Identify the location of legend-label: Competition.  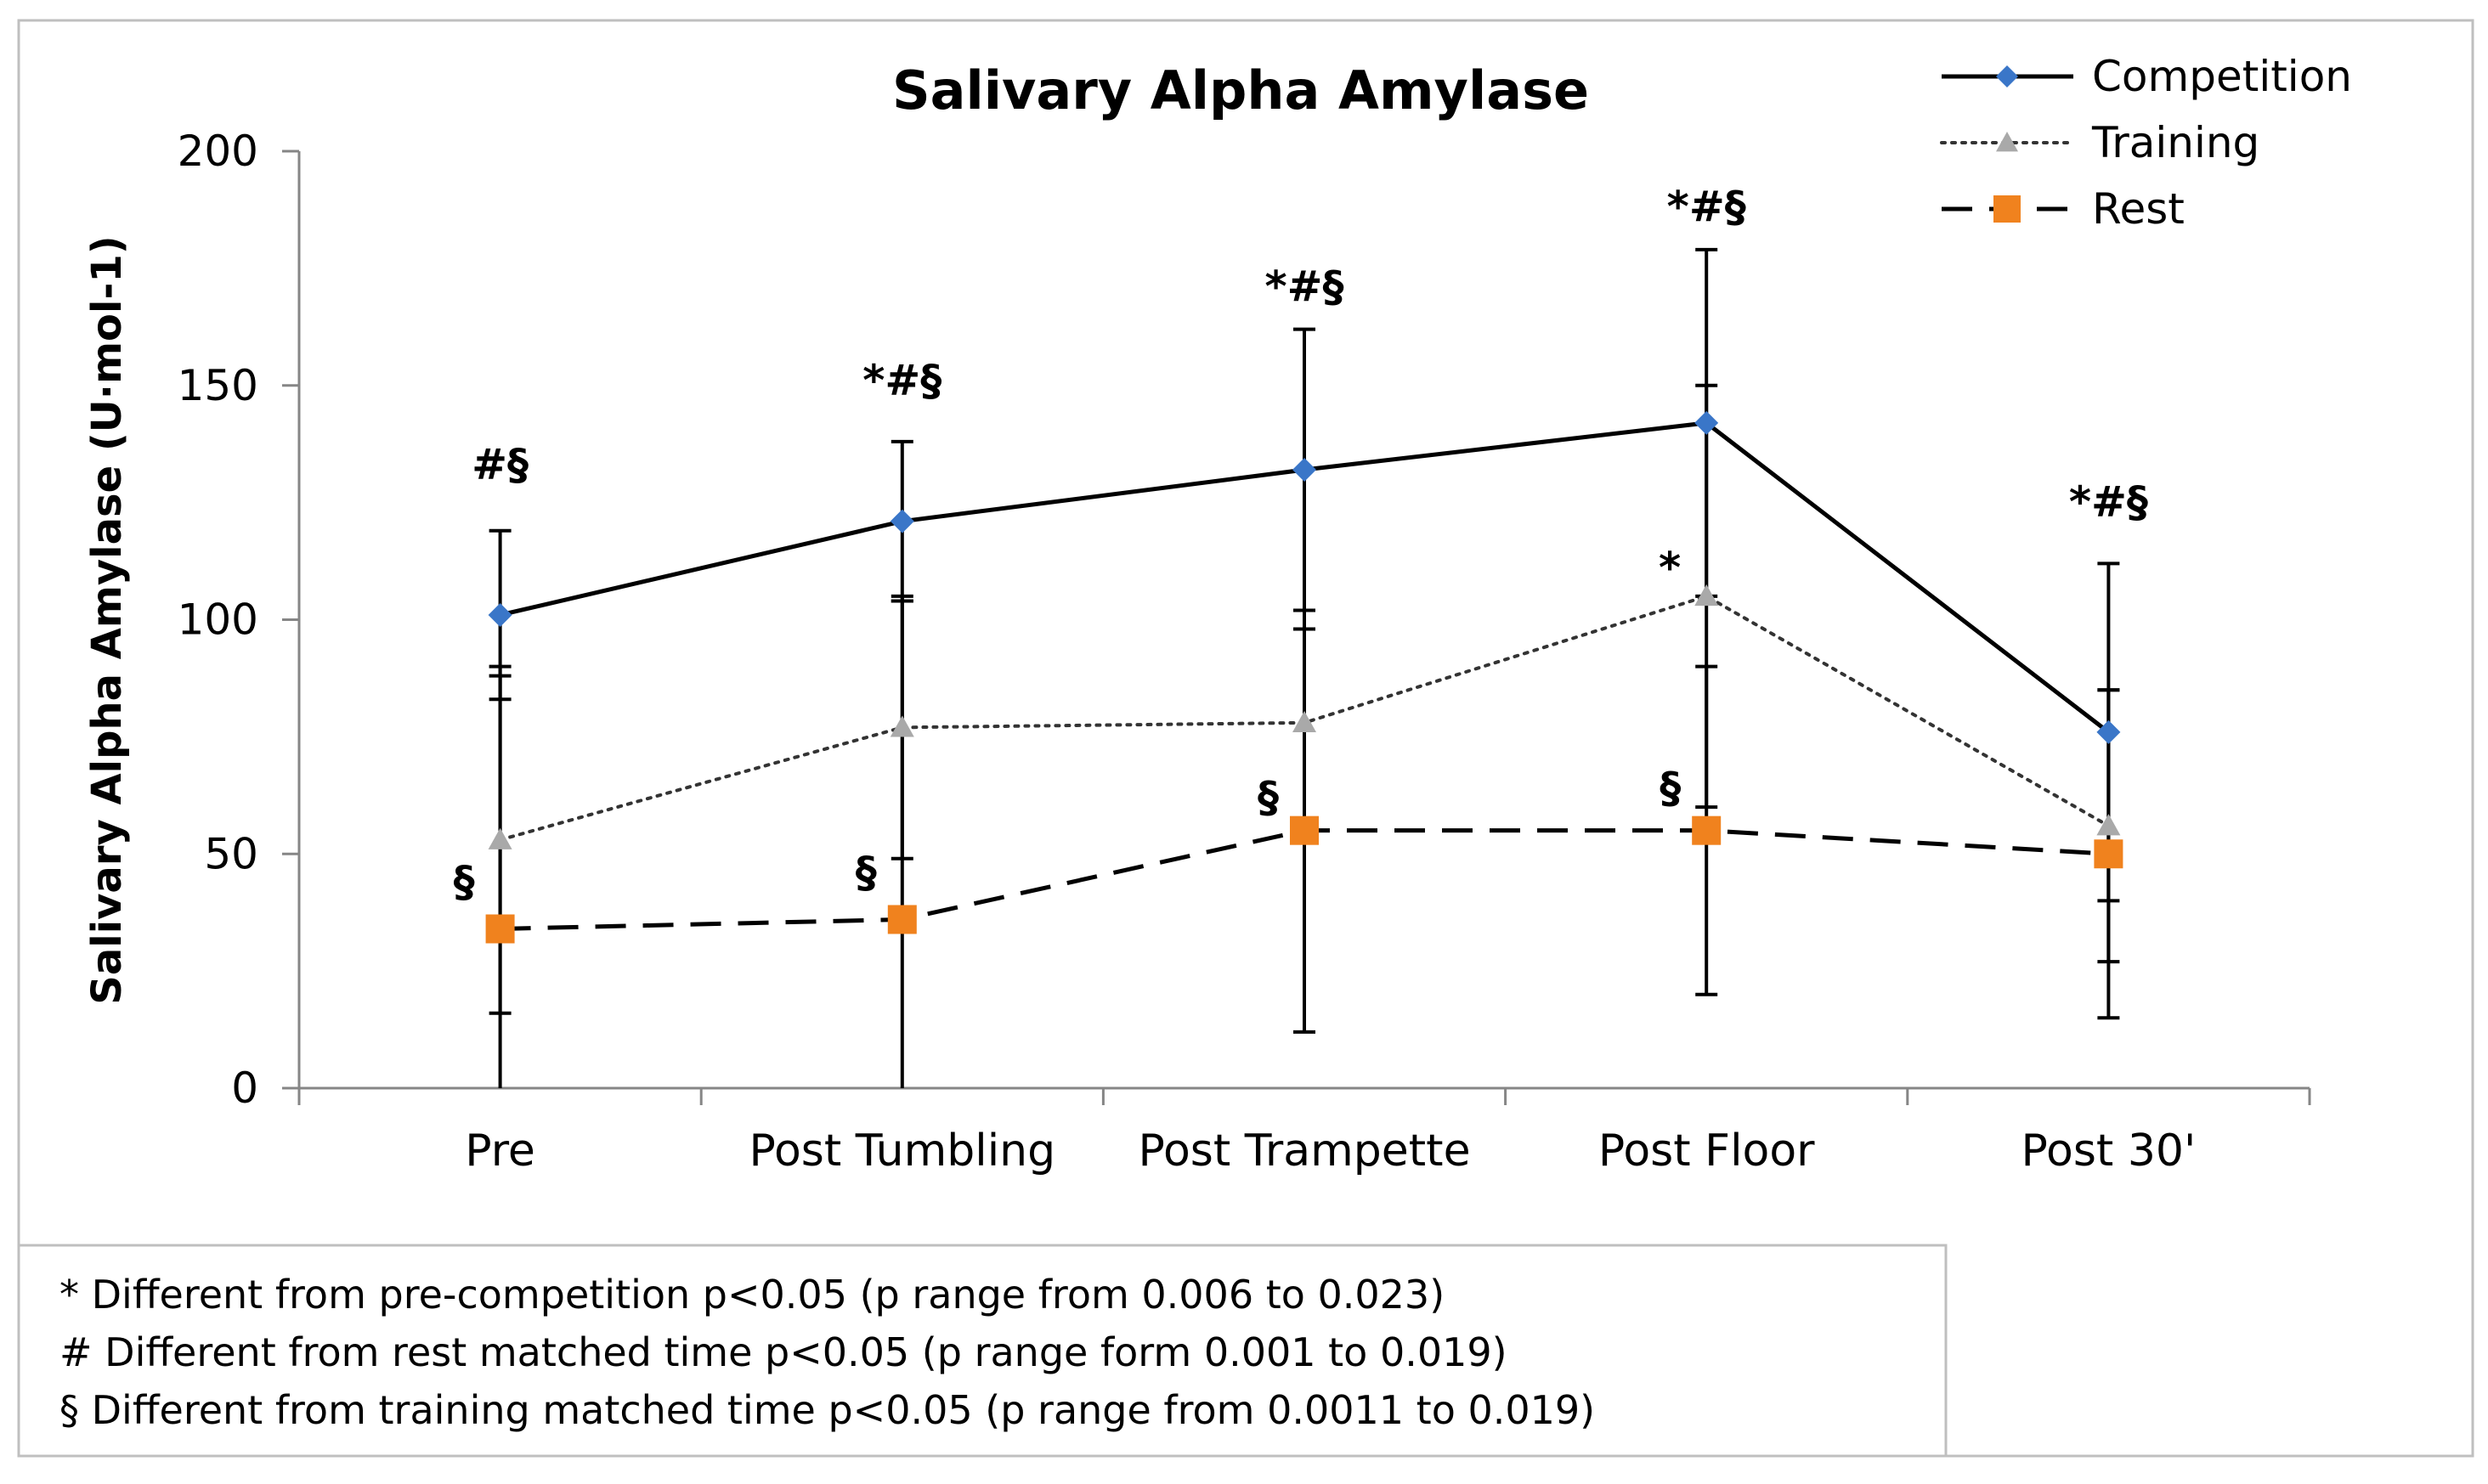
(2222, 76).